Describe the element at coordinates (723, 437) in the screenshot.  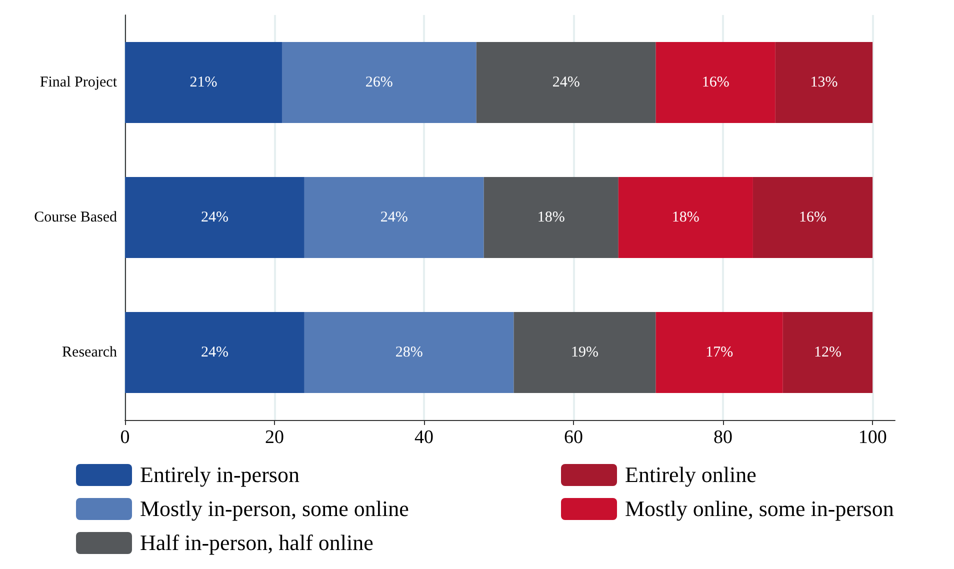
I see `x-tick-label: 80` at that location.